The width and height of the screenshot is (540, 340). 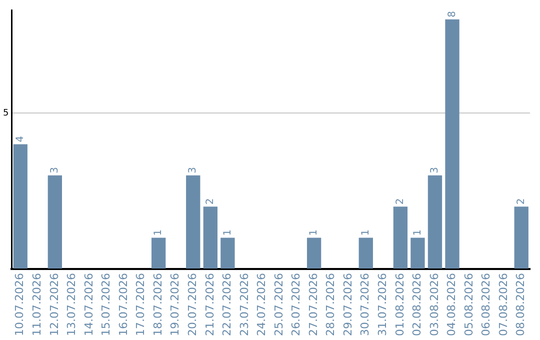 I want to click on x-tick-label: 18.07.2026, so click(x=157, y=304).